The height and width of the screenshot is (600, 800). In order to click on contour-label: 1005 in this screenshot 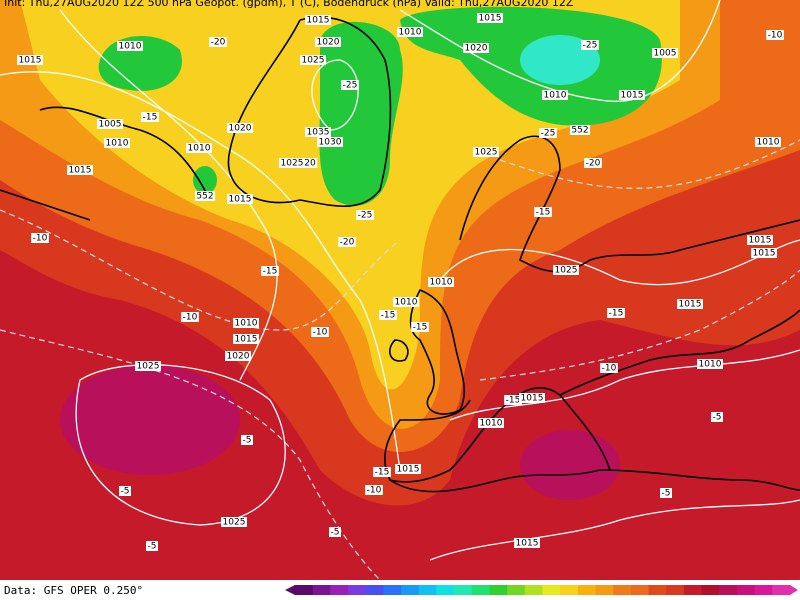, I will do `click(665, 54)`.